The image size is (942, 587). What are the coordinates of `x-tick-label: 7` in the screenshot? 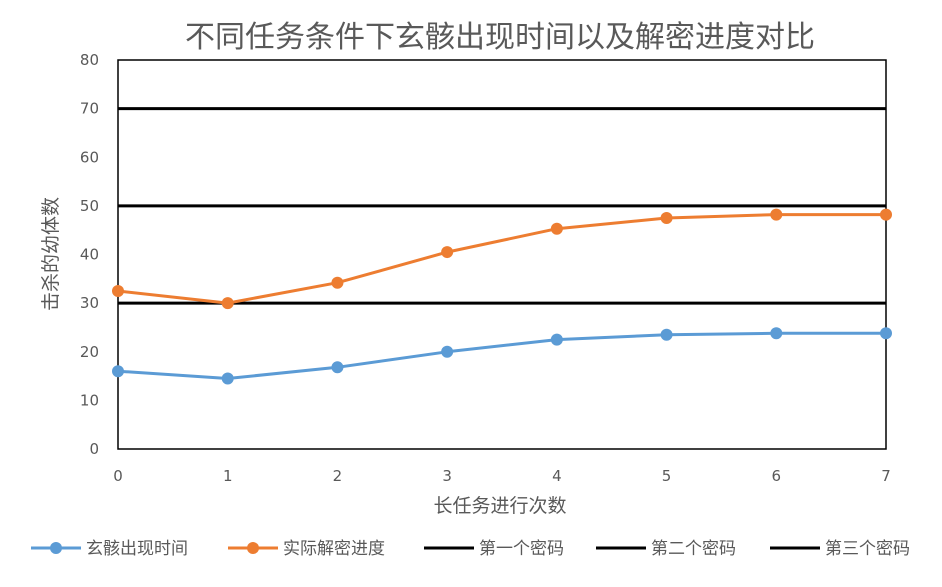 It's located at (886, 476).